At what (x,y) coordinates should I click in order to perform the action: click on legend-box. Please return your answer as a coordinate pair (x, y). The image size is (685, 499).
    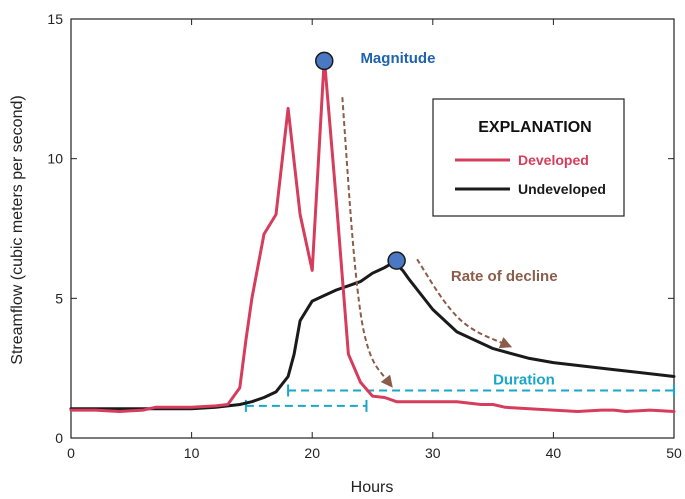
    Looking at the image, I should click on (528, 157).